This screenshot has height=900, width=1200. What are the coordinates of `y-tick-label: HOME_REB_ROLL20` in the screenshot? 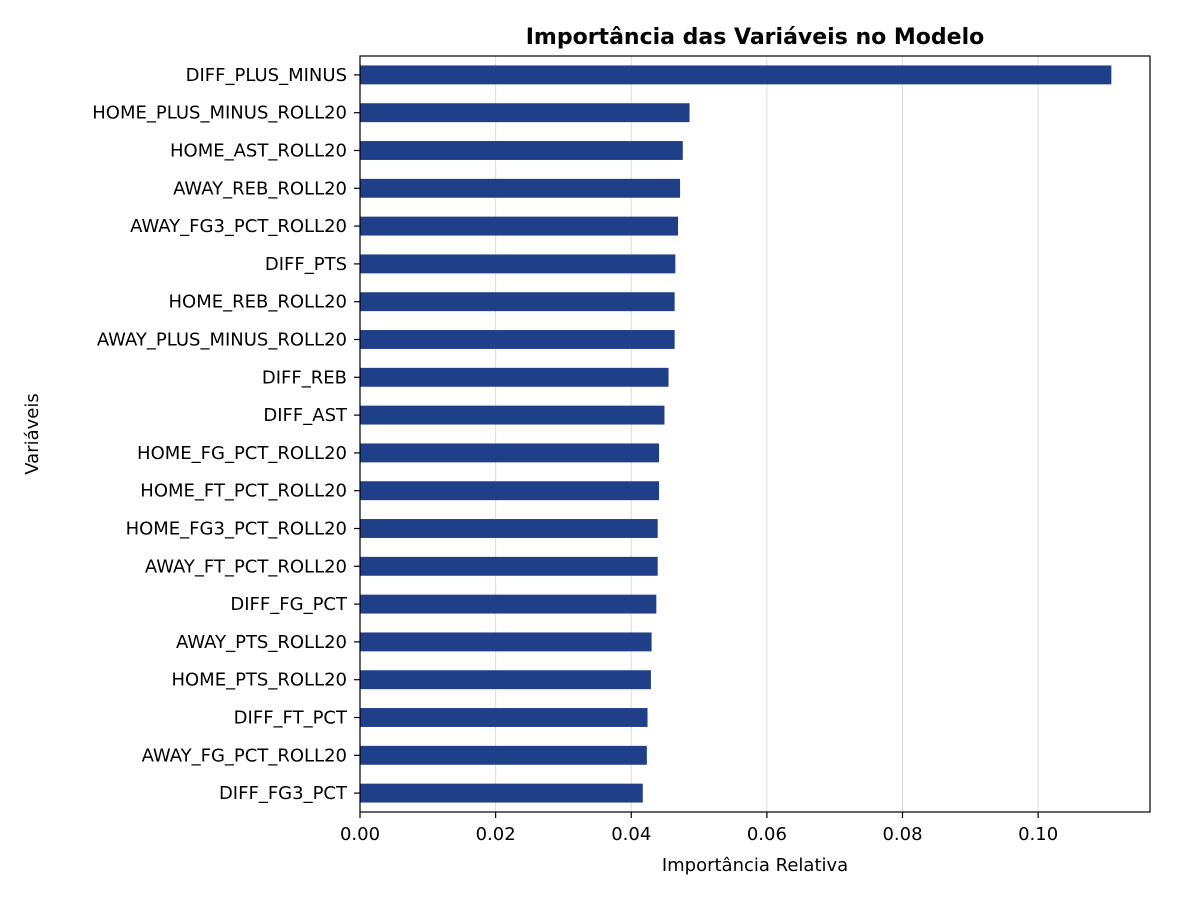 It's located at (258, 302).